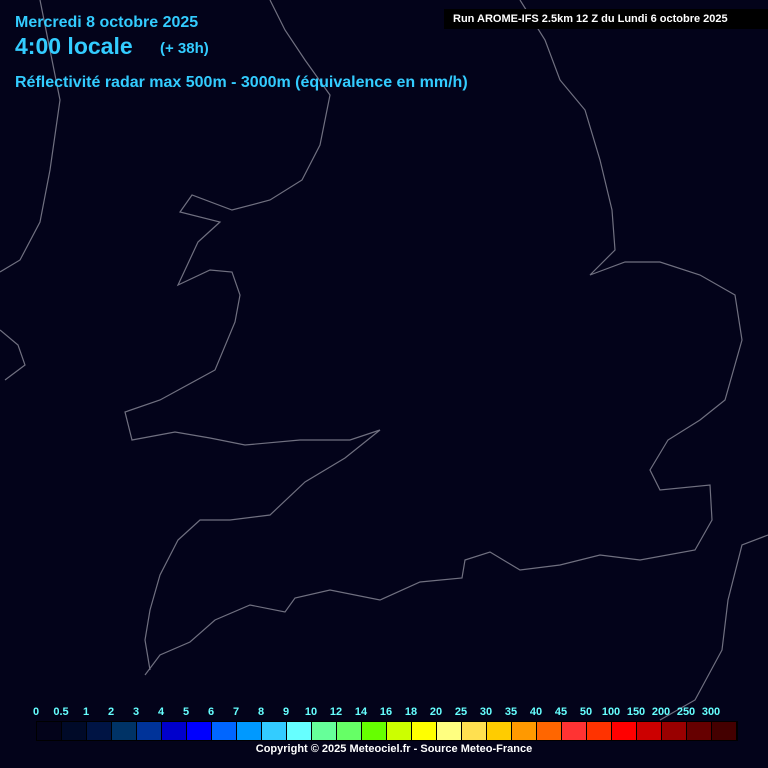 The image size is (768, 768). What do you see at coordinates (262, 550) in the screenshot?
I see `coastline-bristol-channel` at bounding box center [262, 550].